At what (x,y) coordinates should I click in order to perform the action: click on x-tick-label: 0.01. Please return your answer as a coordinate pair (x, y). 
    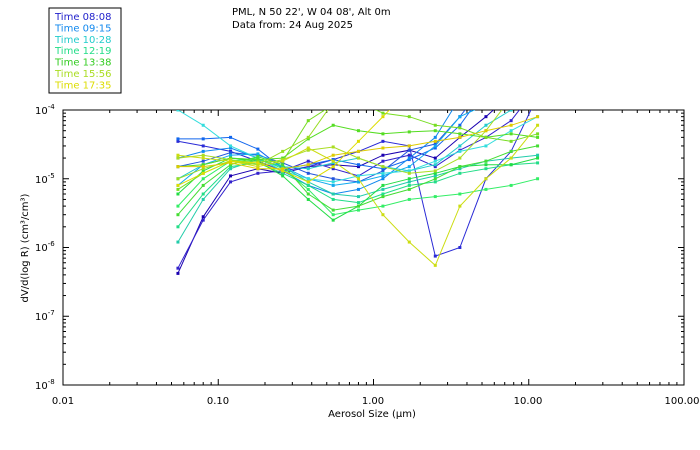
    Looking at the image, I should click on (63, 401).